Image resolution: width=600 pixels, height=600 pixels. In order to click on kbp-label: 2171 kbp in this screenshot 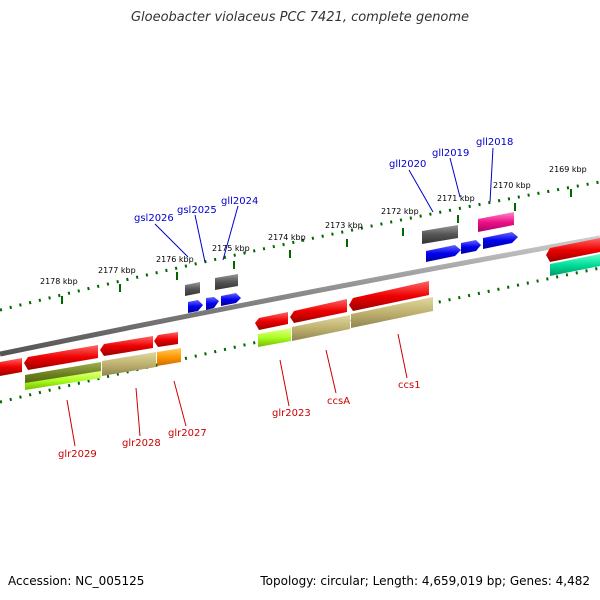, I will do `click(456, 198)`.